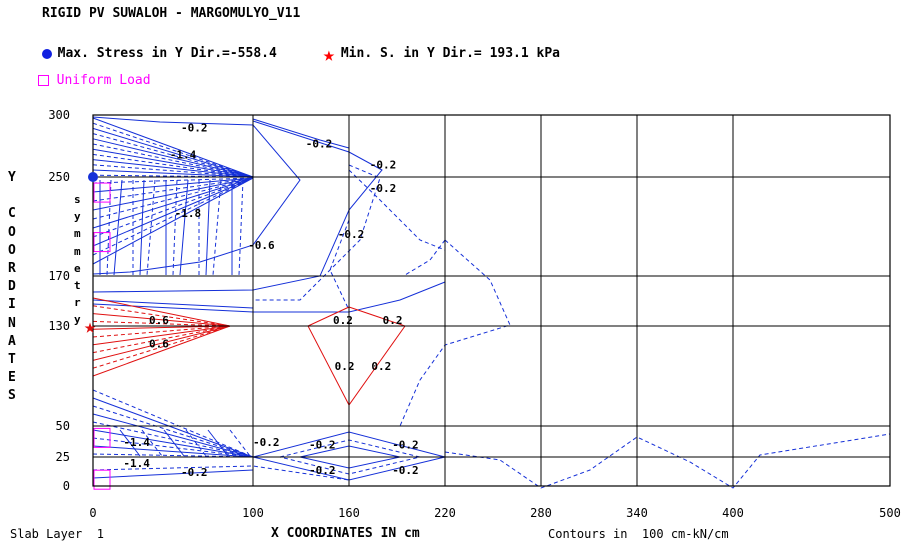 The height and width of the screenshot is (545, 904). What do you see at coordinates (541, 513) in the screenshot?
I see `x-tick-label: 280` at bounding box center [541, 513].